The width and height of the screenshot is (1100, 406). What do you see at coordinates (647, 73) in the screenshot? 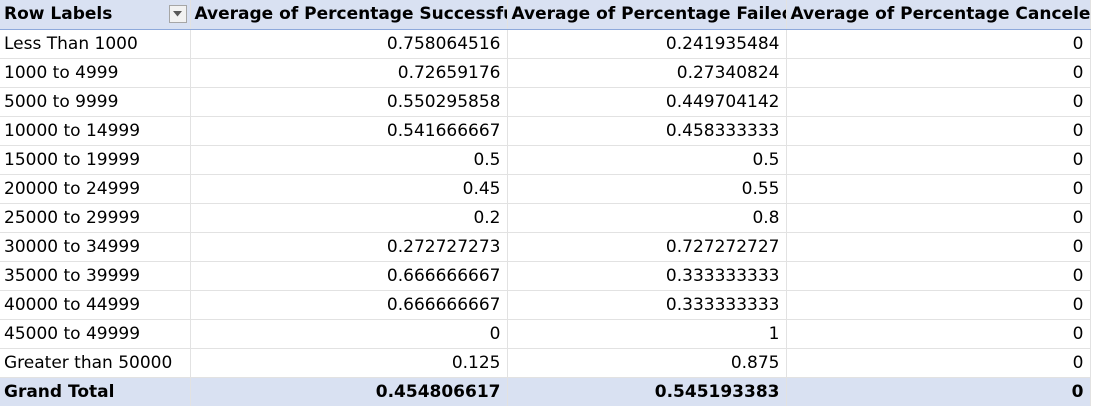
I see `failed-cell: 0.27340824` at bounding box center [647, 73].